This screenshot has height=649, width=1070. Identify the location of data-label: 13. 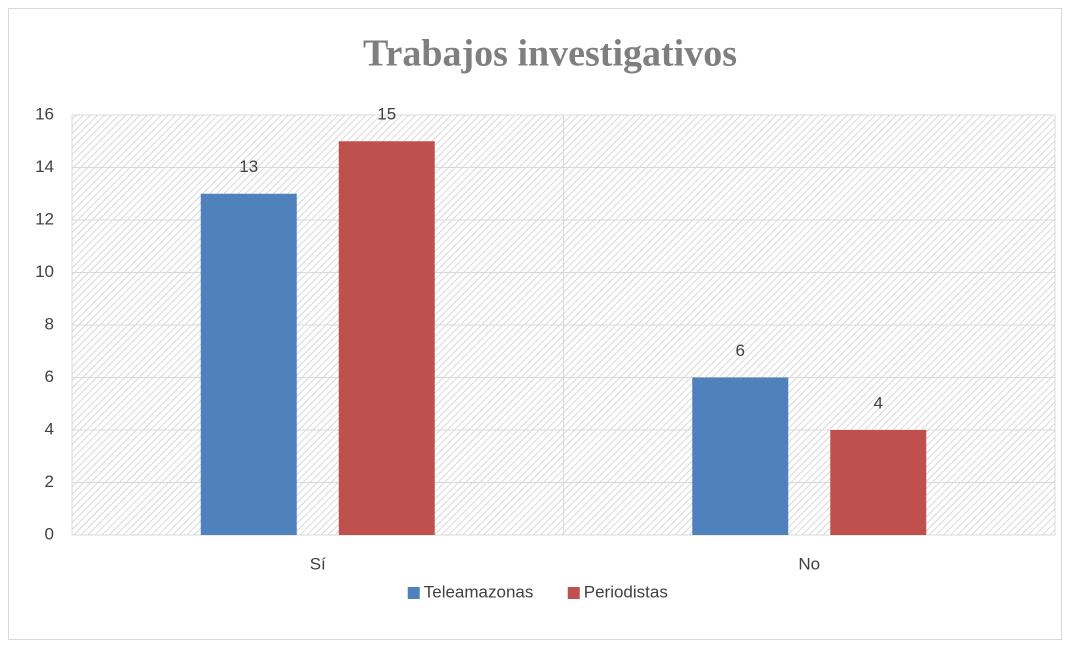
(248, 166).